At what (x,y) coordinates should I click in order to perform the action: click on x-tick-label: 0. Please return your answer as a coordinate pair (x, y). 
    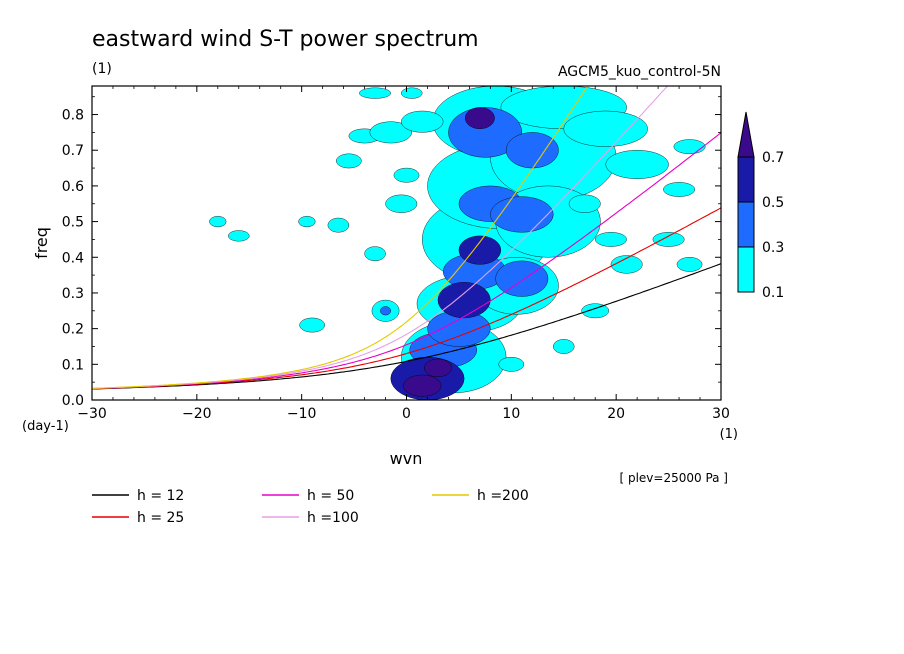
    Looking at the image, I should click on (406, 414).